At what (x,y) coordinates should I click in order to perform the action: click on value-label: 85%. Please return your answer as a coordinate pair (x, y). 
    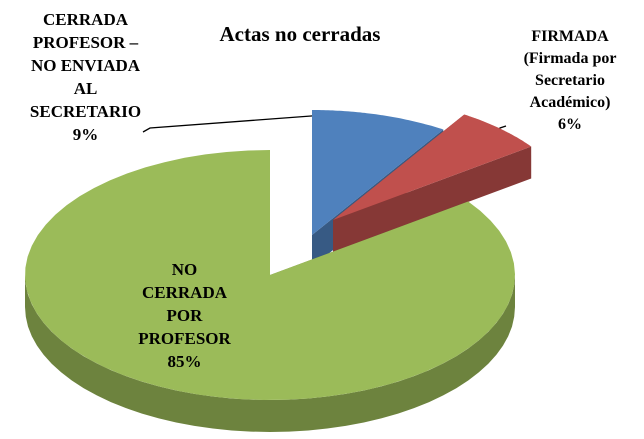
    Looking at the image, I should click on (184, 361).